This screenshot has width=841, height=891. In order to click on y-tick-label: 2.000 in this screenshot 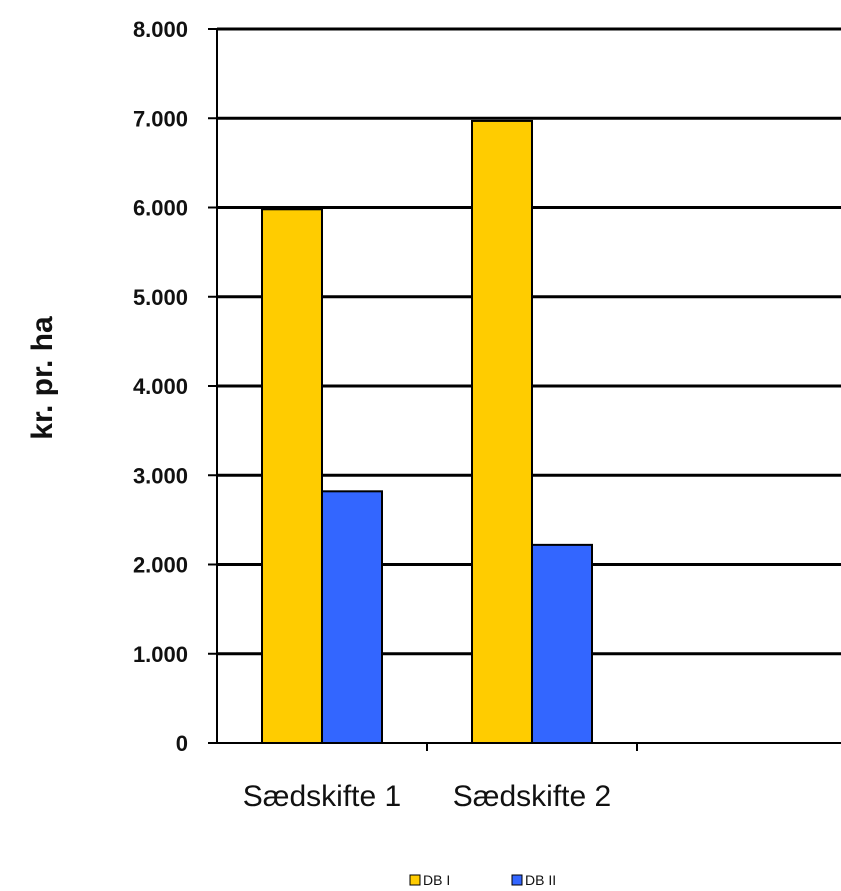, I will do `click(160, 565)`.